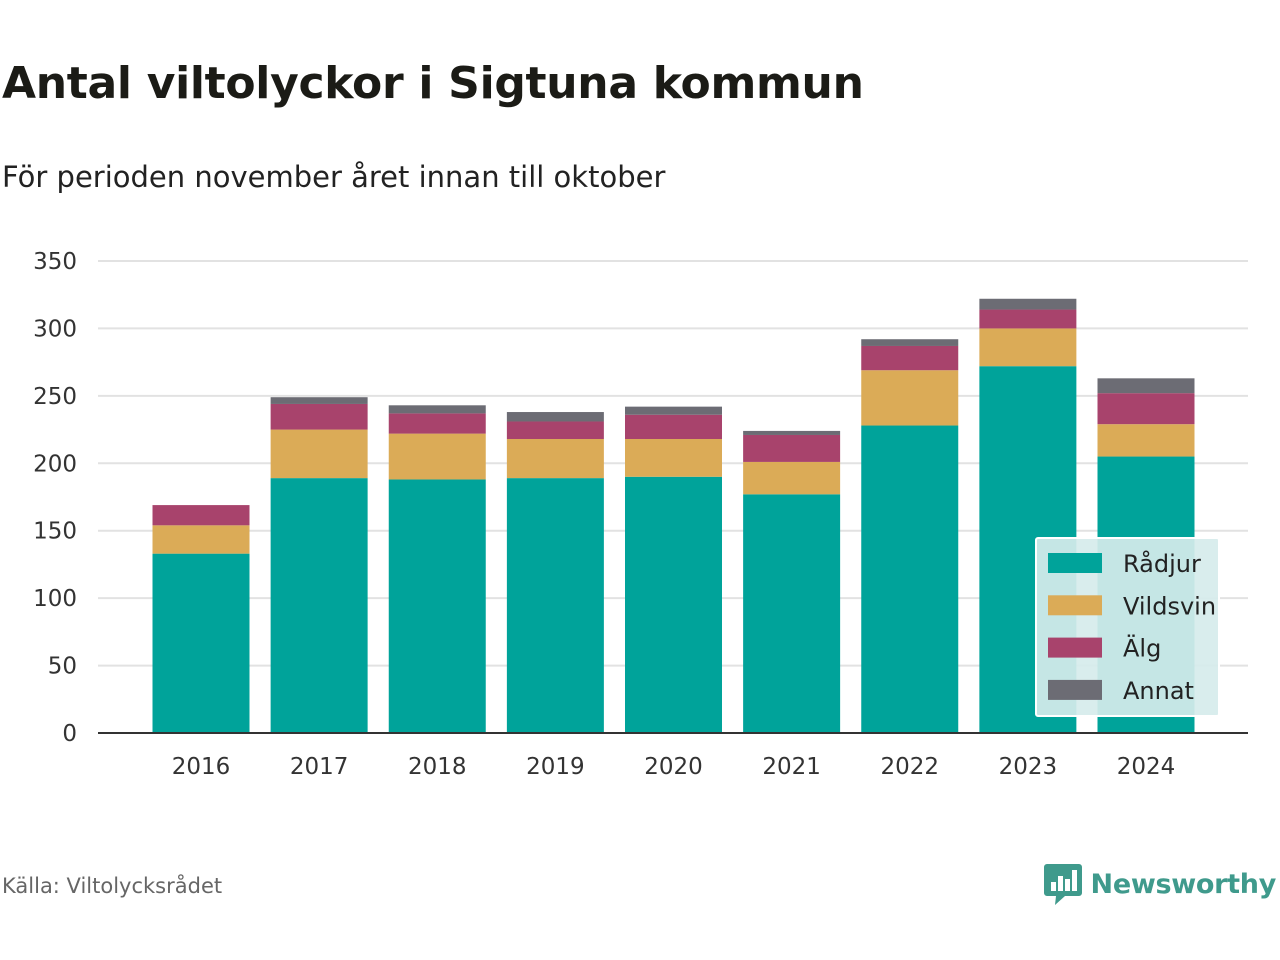 The height and width of the screenshot is (960, 1280). Describe the element at coordinates (55, 262) in the screenshot. I see `y-tick-label: 350` at that location.